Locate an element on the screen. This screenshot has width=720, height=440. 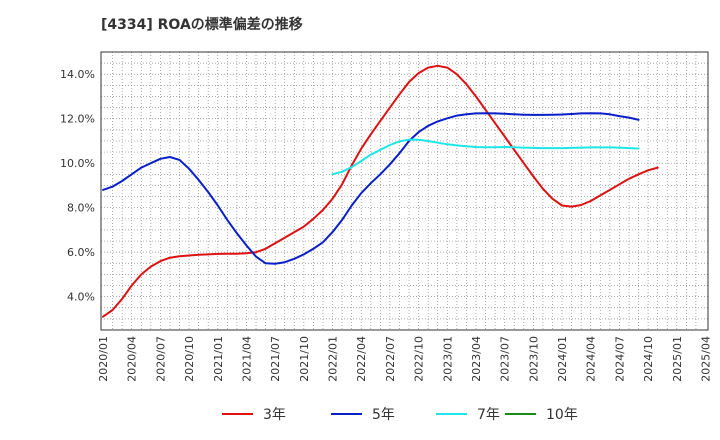
y-axis: 4.0% 6.0% 8.0% 10.0% 12.0% 14.0% is located at coordinates (77, 185).